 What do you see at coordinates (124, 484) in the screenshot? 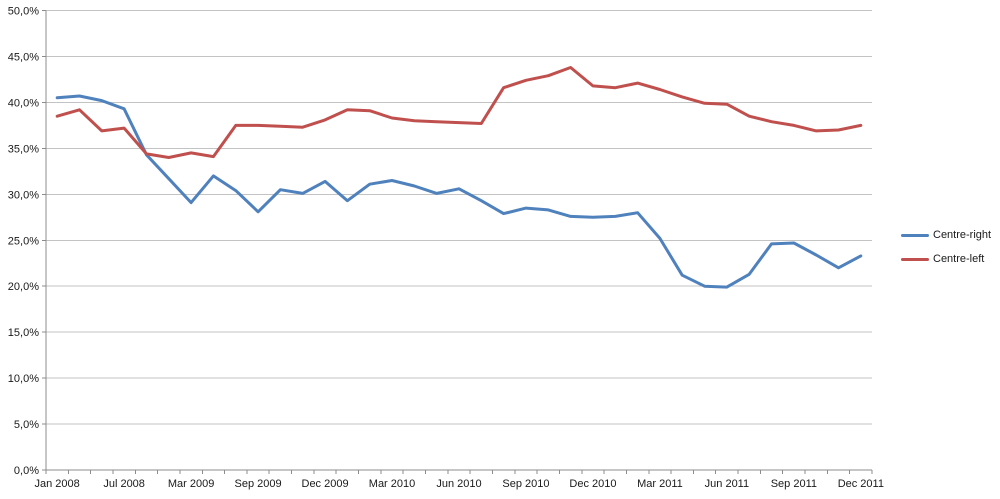
I see `x-tick-label: Jul 2008` at bounding box center [124, 484].